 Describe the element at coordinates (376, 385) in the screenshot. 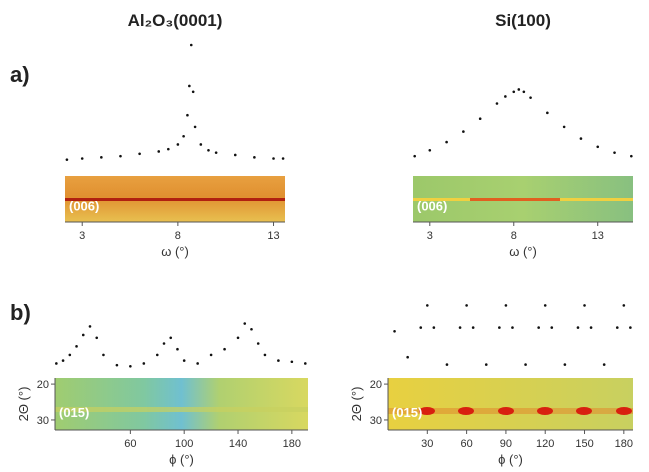

I see `y-tick-label: 20` at that location.